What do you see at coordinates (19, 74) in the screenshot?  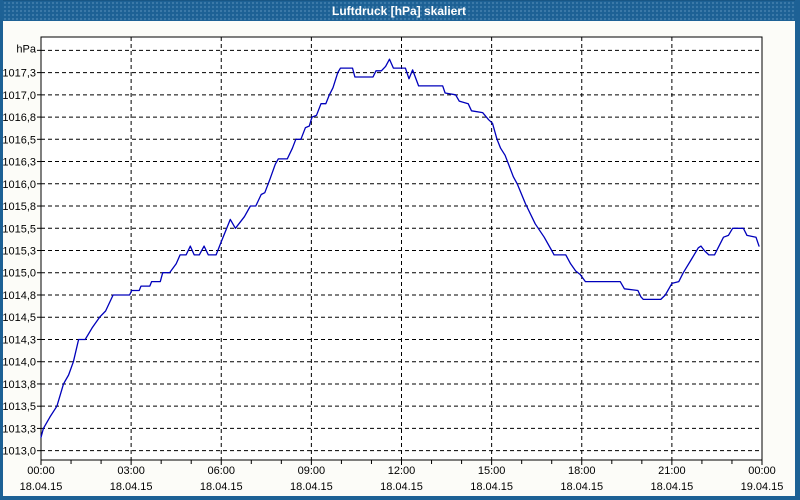 I see `svg-text: 1017,3` at bounding box center [19, 74].